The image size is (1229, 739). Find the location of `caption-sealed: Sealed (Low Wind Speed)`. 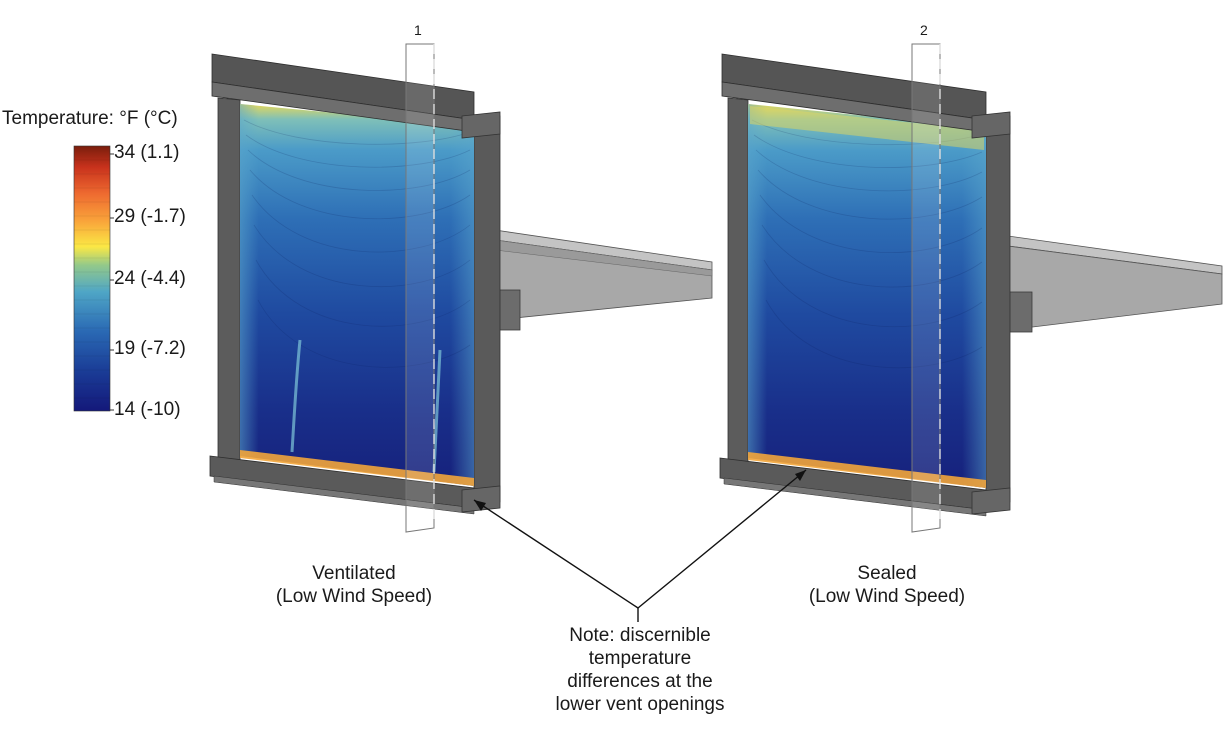

caption-sealed: Sealed (Low Wind Speed) is located at coordinates (887, 585).